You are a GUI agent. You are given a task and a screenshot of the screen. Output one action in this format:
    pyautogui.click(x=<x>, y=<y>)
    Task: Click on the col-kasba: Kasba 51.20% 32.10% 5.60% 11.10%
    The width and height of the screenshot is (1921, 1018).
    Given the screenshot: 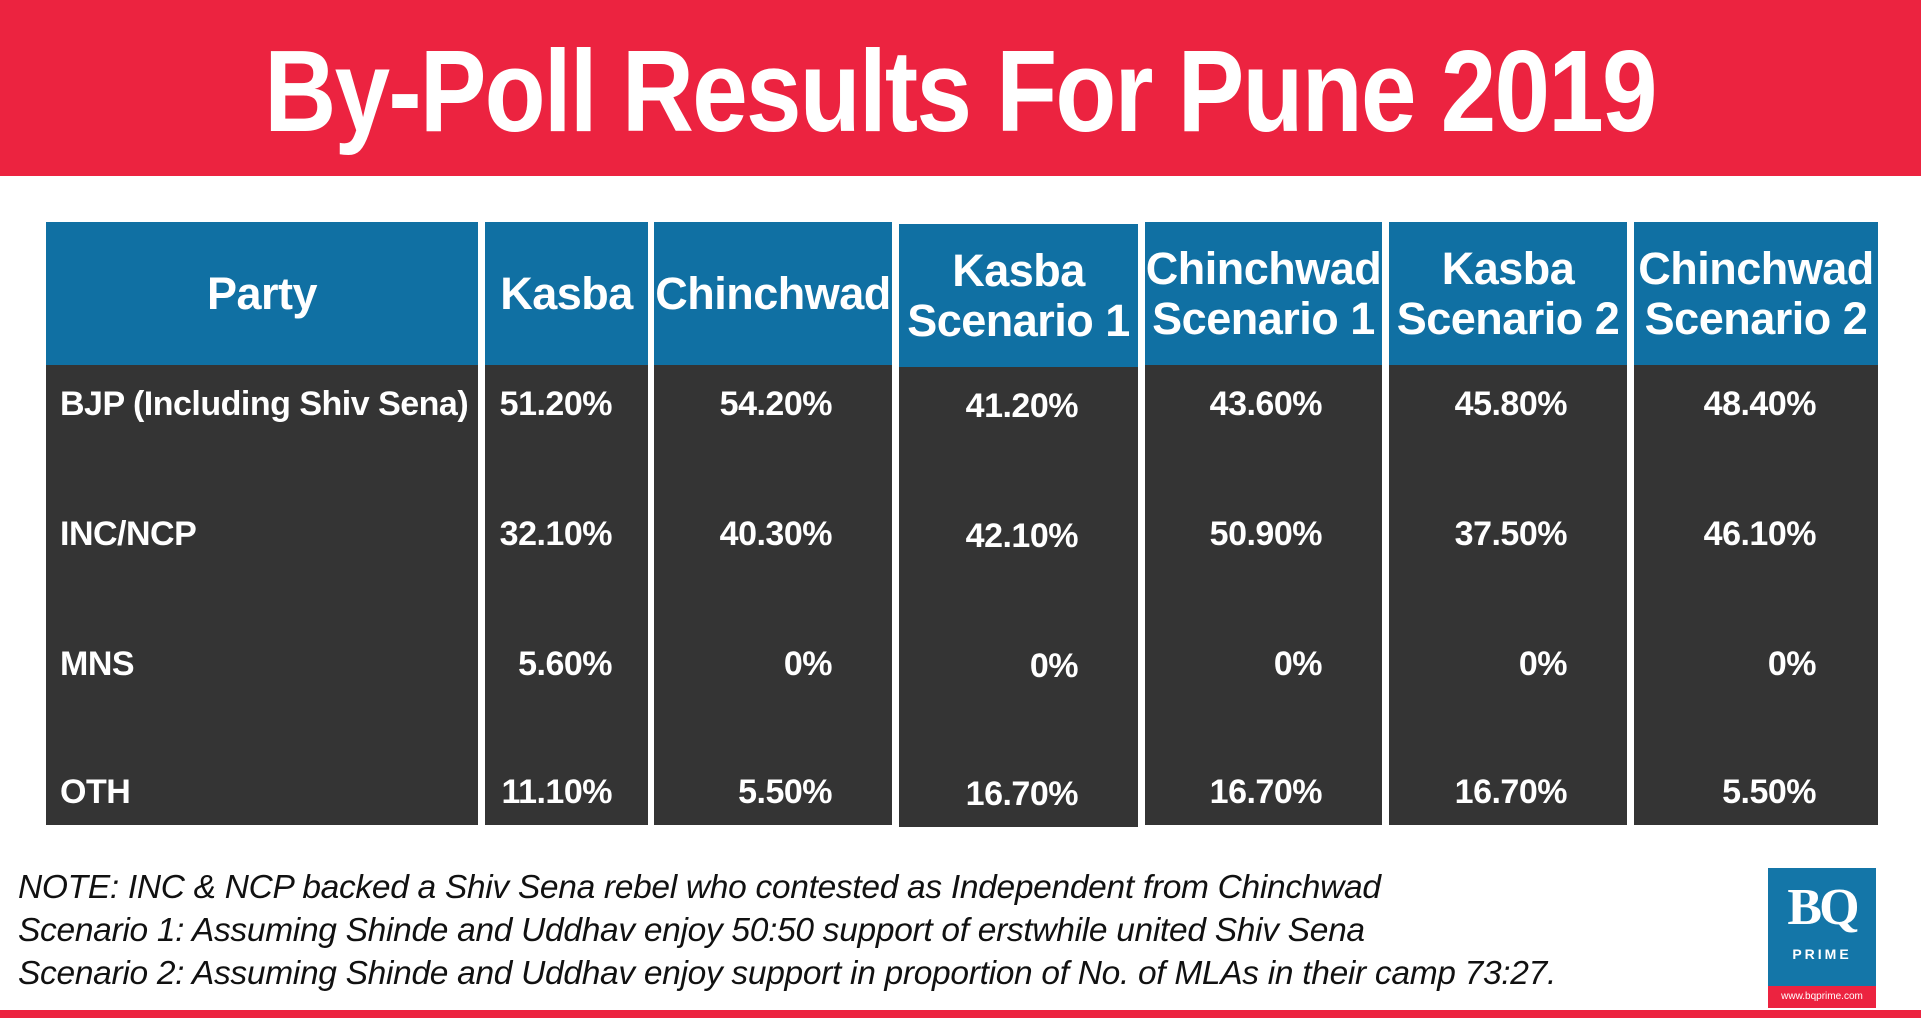 What is the action you would take?
    pyautogui.click(x=566, y=523)
    